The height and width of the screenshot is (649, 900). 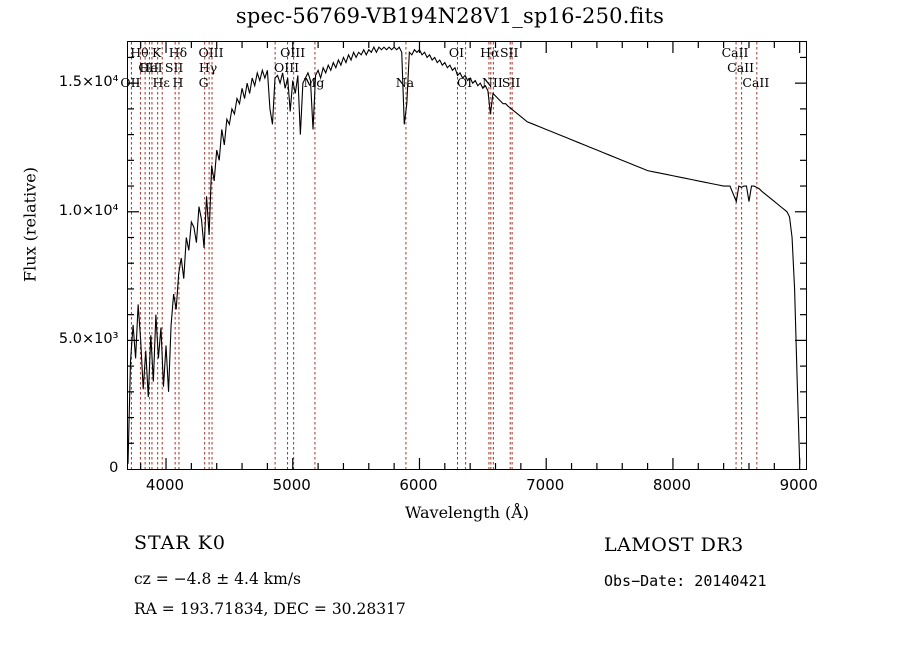 What do you see at coordinates (545, 485) in the screenshot?
I see `x-tick-7000: 7000` at bounding box center [545, 485].